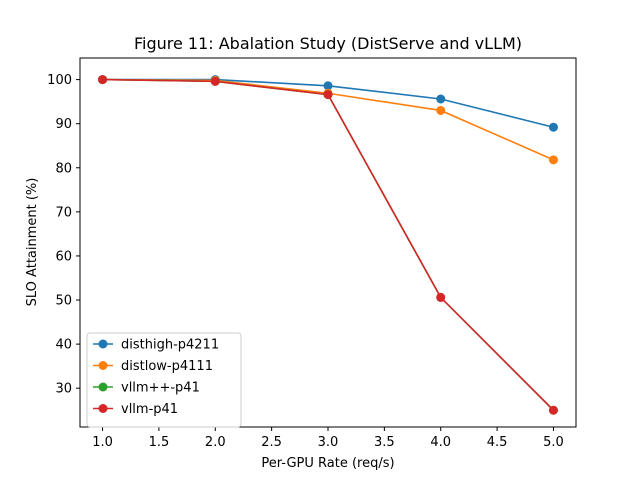 The image size is (640, 480). Describe the element at coordinates (63, 301) in the screenshot. I see `y-tick-label: 50` at that location.